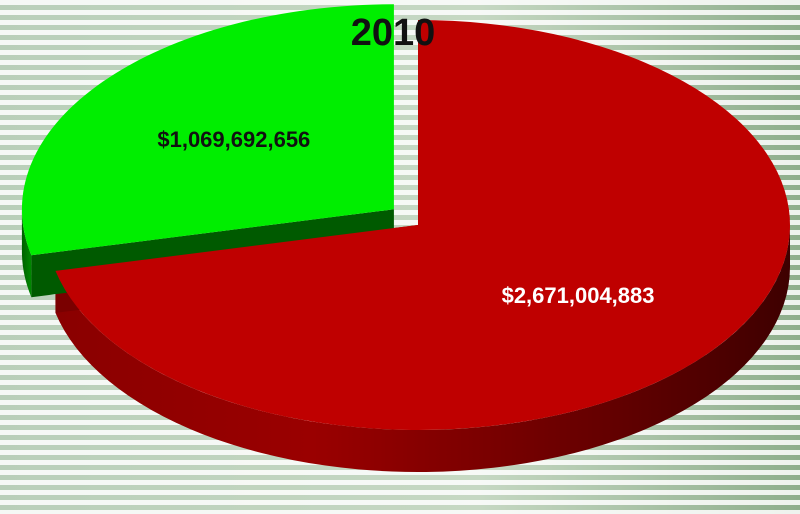 The image size is (800, 514). Describe the element at coordinates (393, 33) in the screenshot. I see `chart-title: 2010` at that location.